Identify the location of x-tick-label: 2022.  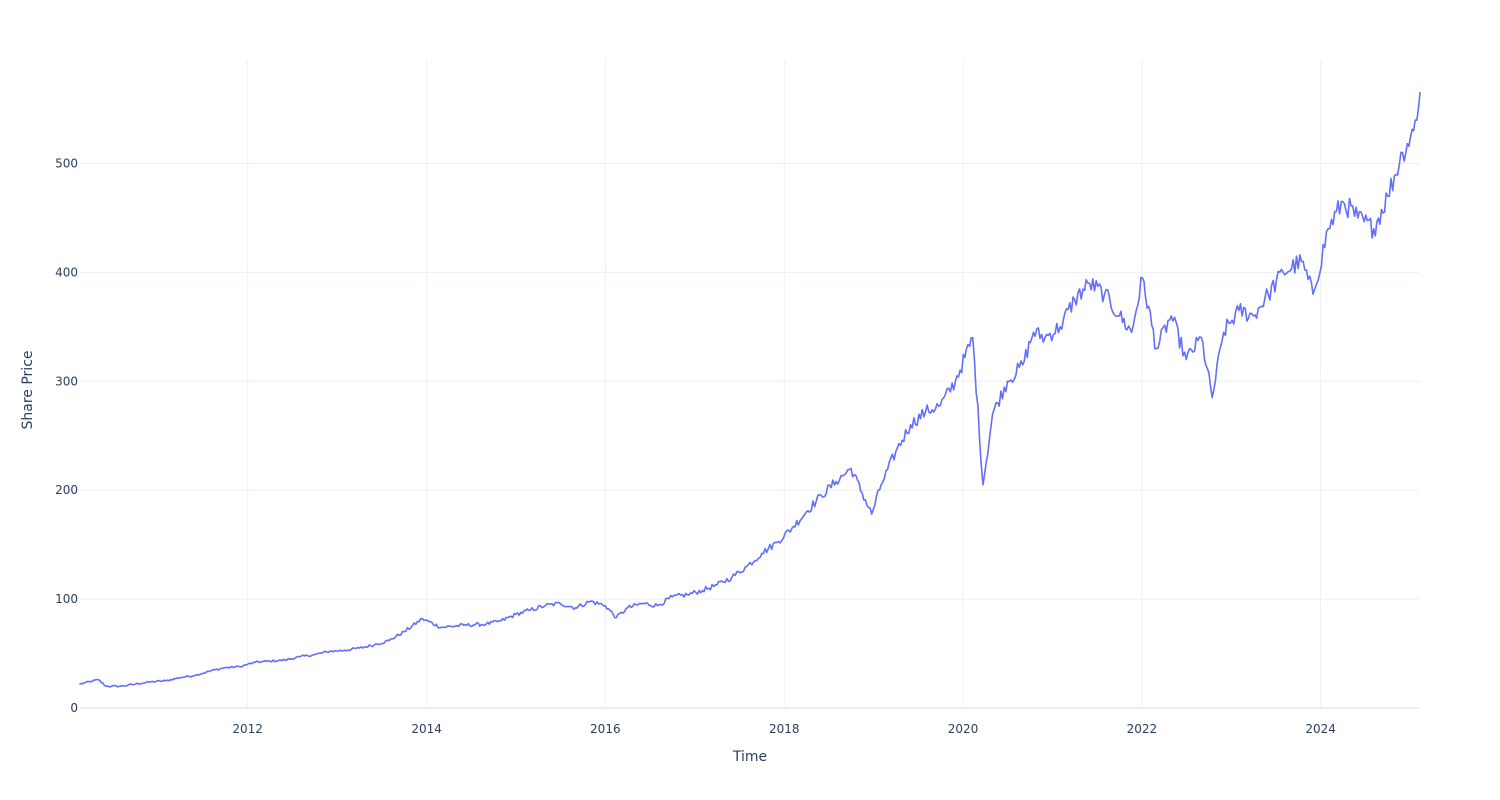
(1142, 729).